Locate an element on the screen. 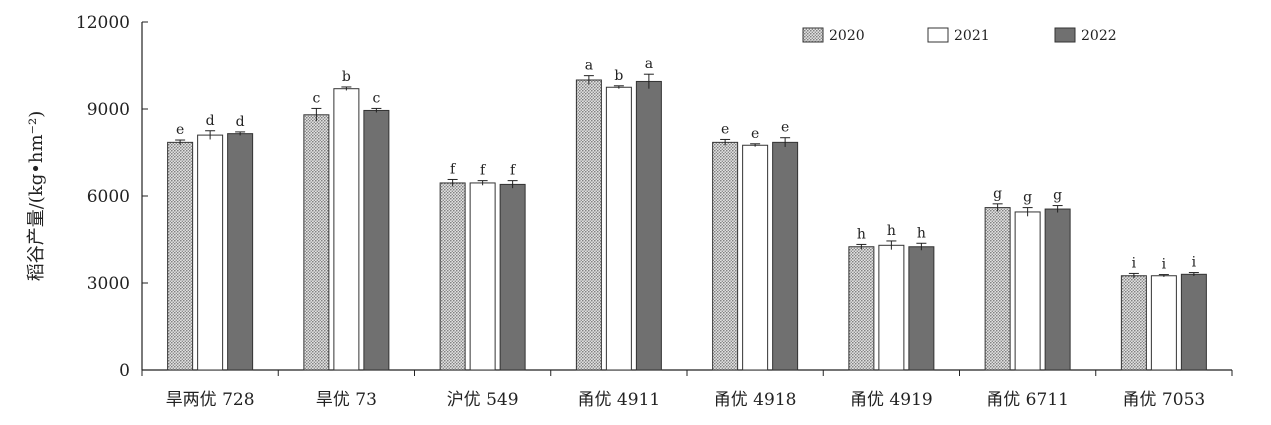 This screenshot has width=1271, height=425. x-tick-label: 甬优 4911 is located at coordinates (619, 400).